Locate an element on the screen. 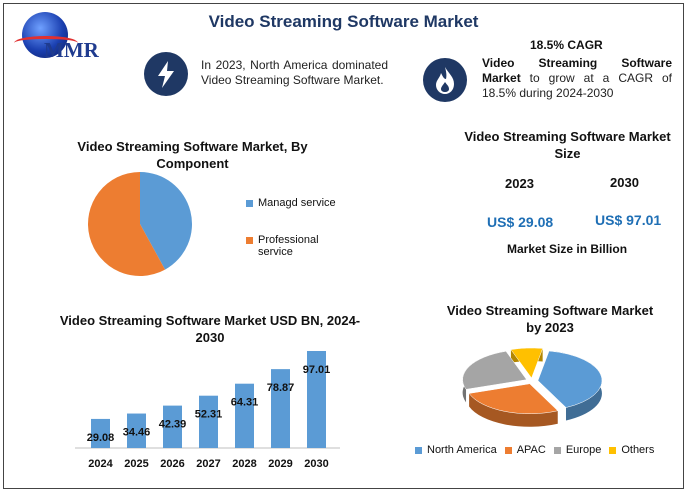 The width and height of the screenshot is (687, 492). lightning-icon is located at coordinates (166, 74).